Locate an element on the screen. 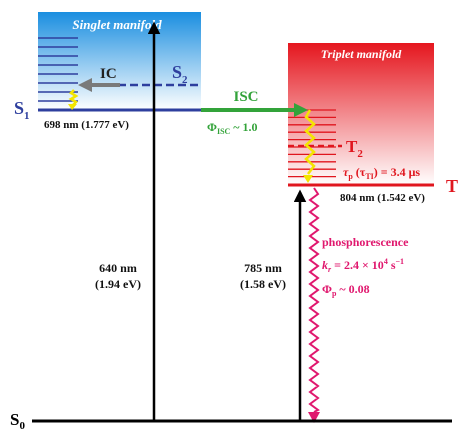  phosphorescence-emission-arrow is located at coordinates (314, 300).